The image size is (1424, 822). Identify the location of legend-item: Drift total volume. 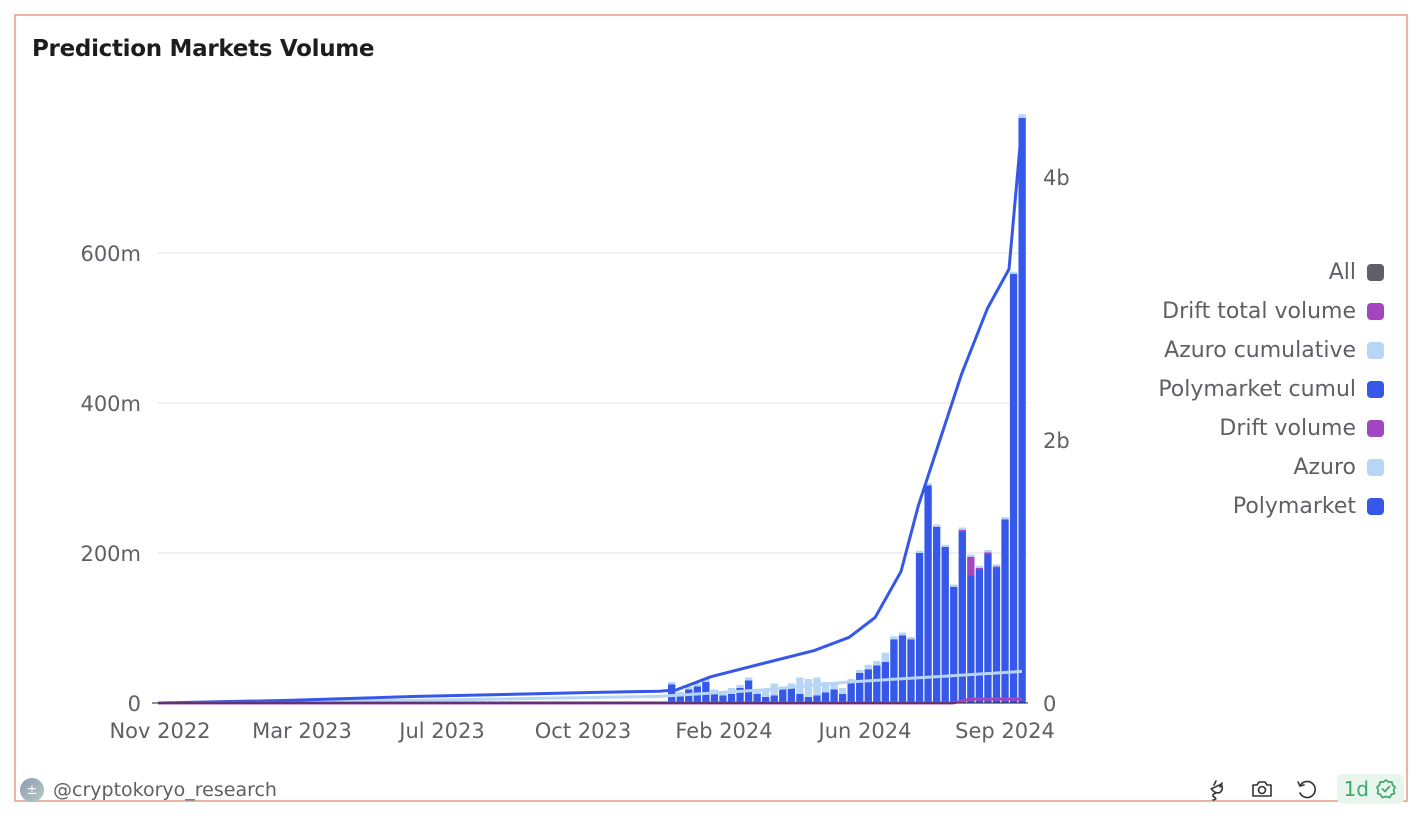
(1273, 311).